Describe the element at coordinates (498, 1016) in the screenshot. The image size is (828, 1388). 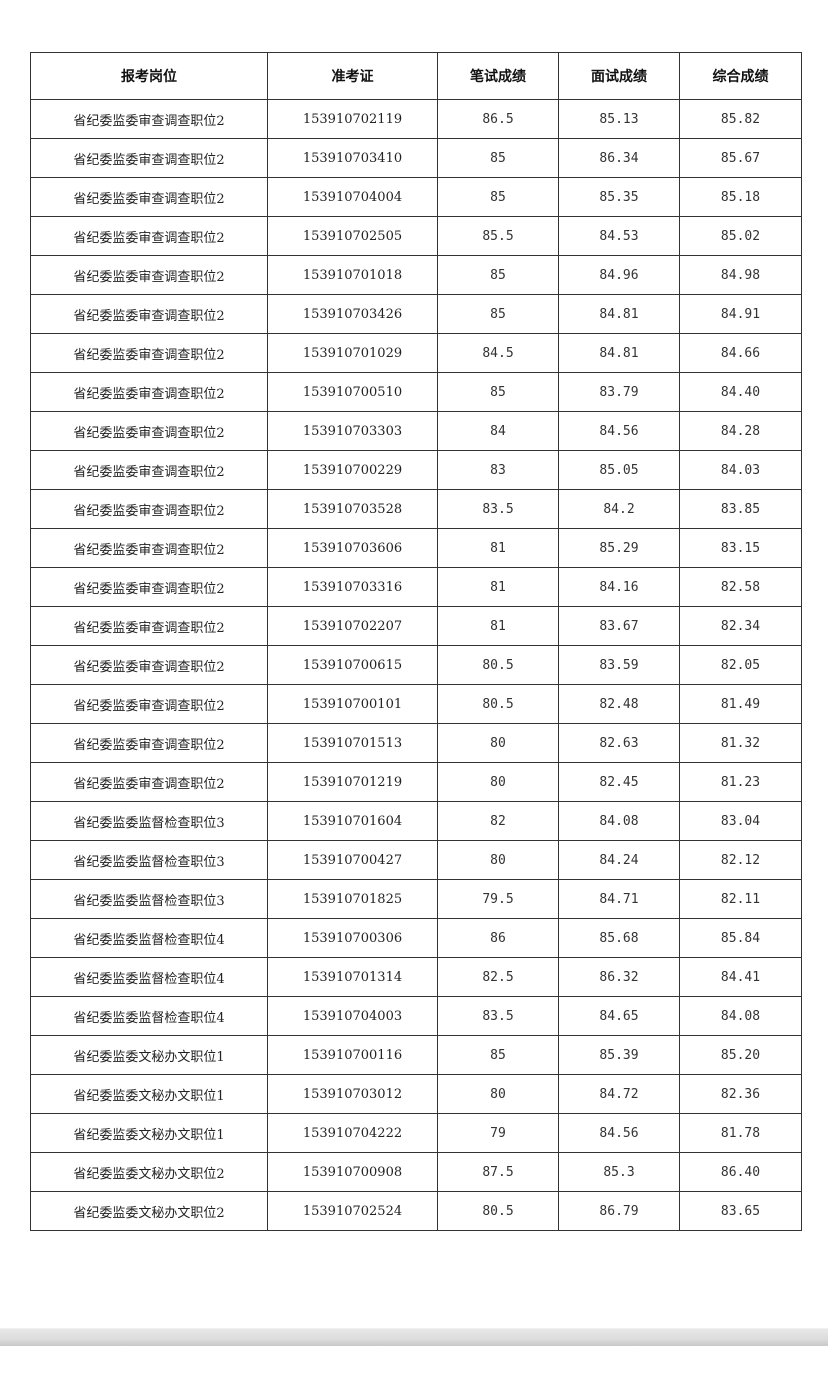
I see `cell-written-score: 83.5` at that location.